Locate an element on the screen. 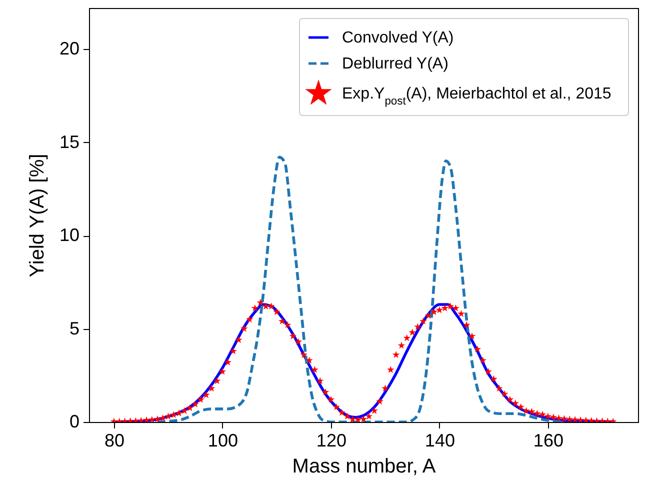 This screenshot has height=494, width=647. y-tick-label: 20 is located at coordinates (69, 48).